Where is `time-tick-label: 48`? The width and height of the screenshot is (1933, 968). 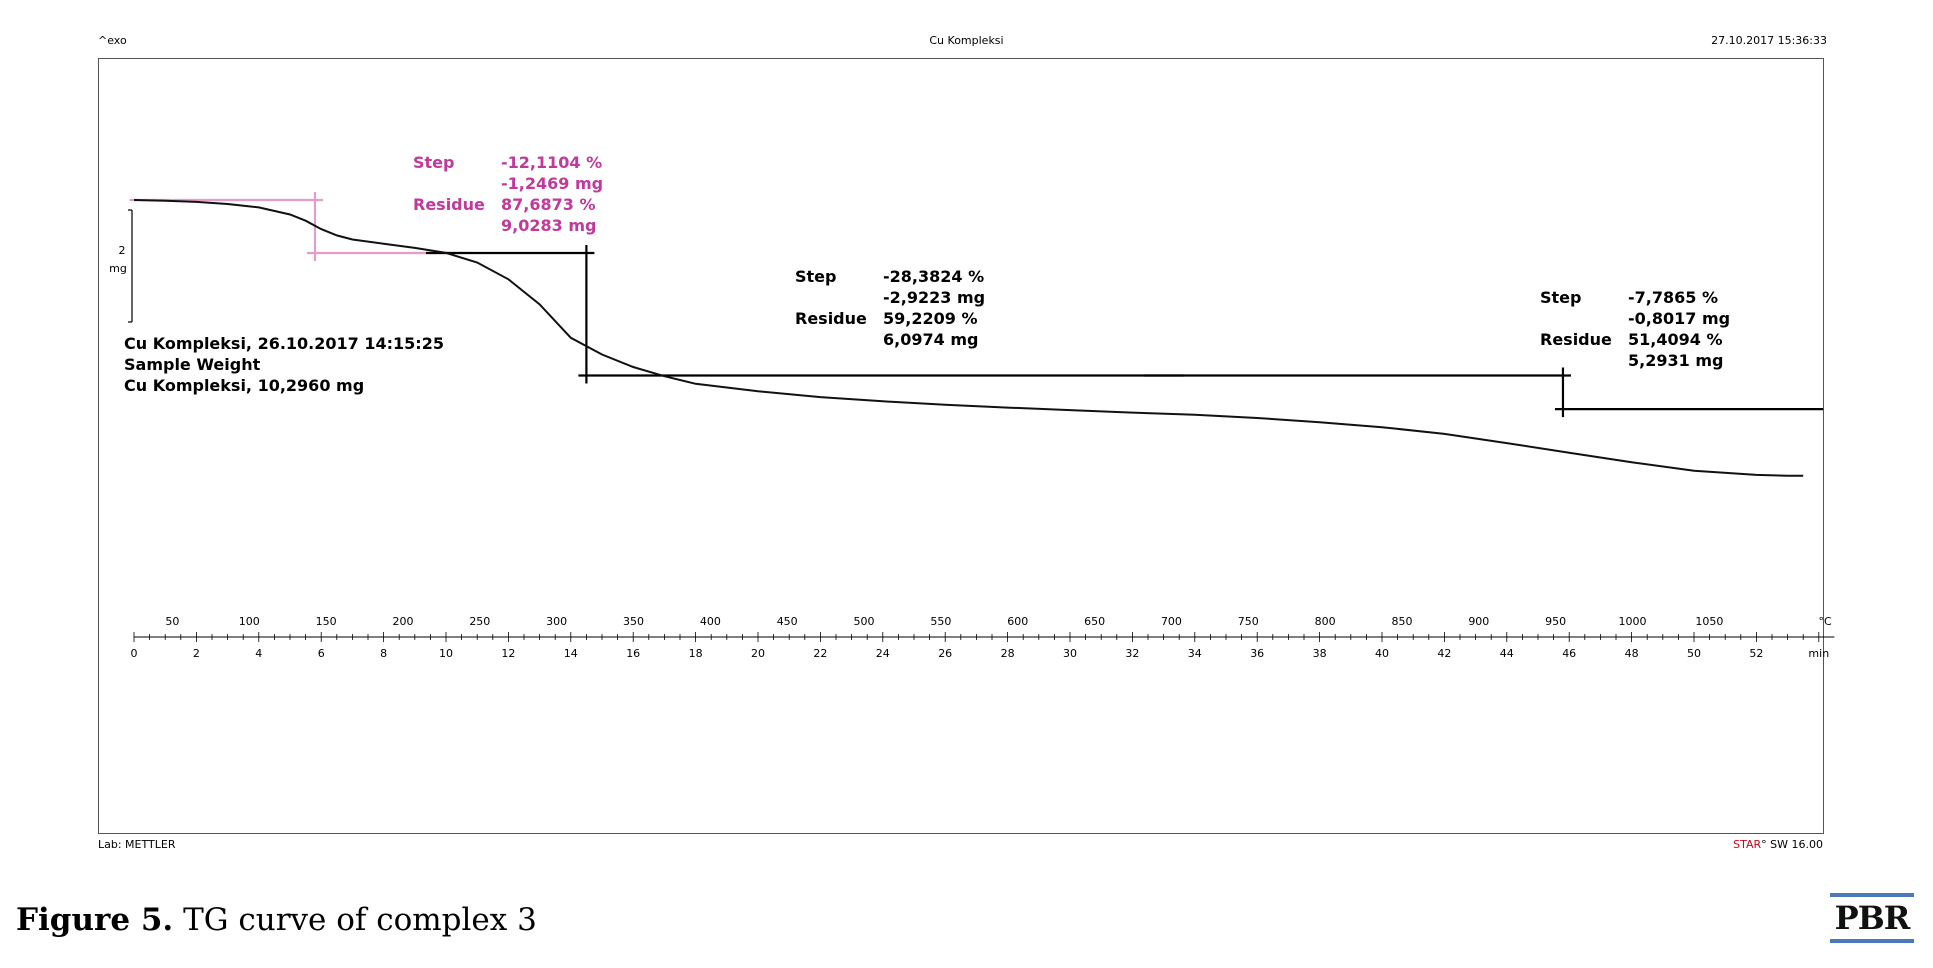
time-tick-label: 48 is located at coordinates (1632, 653).